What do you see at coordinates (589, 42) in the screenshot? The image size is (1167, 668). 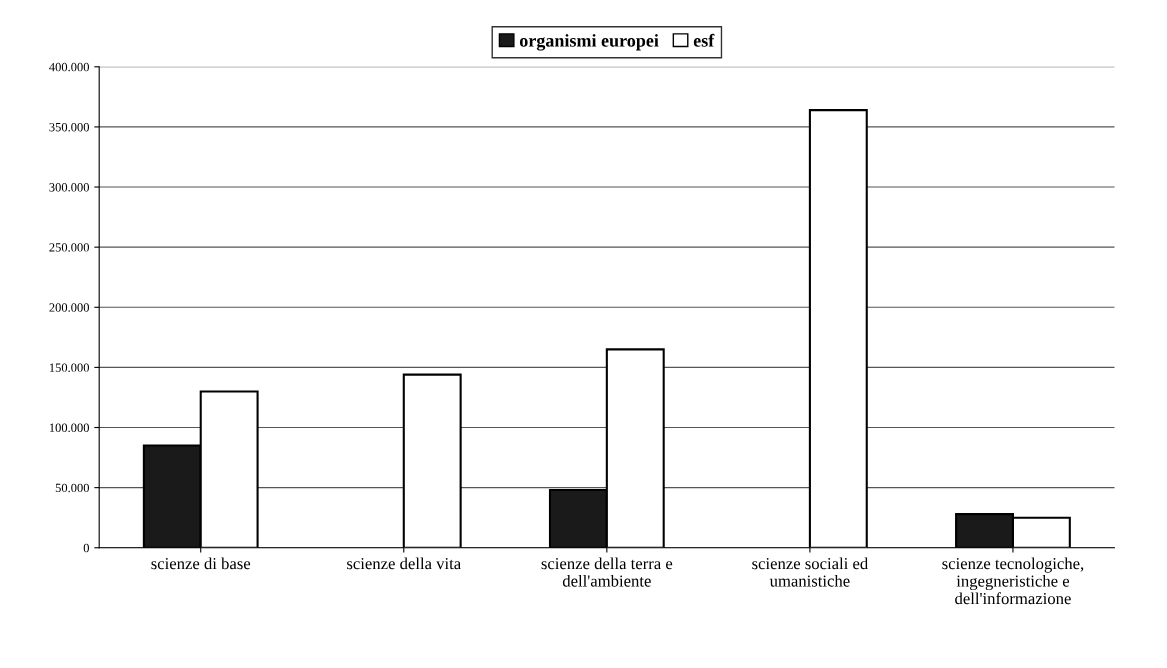 I see `legend-label: organismi europei` at bounding box center [589, 42].